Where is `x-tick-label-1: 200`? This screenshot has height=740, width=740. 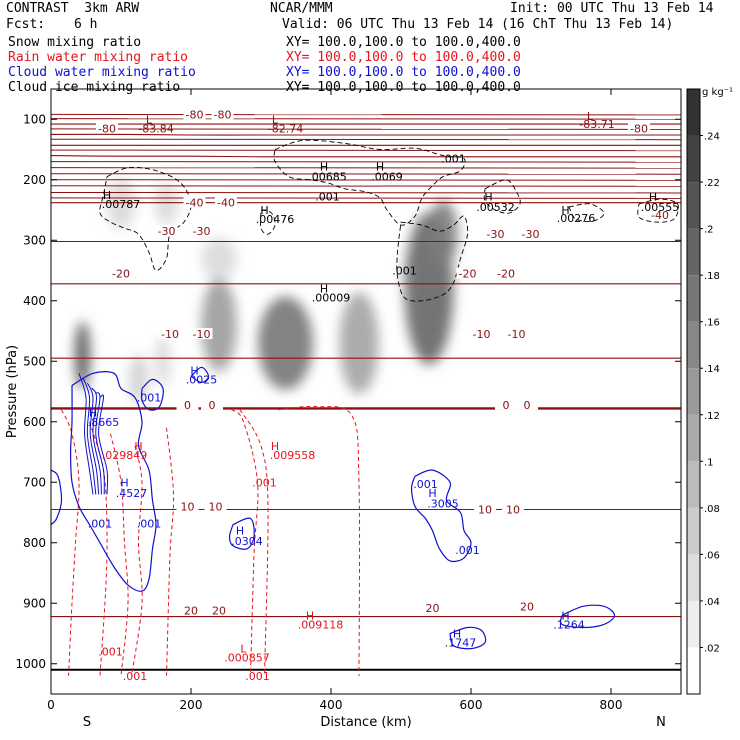
x-tick-label-1: 200 is located at coordinates (191, 705).